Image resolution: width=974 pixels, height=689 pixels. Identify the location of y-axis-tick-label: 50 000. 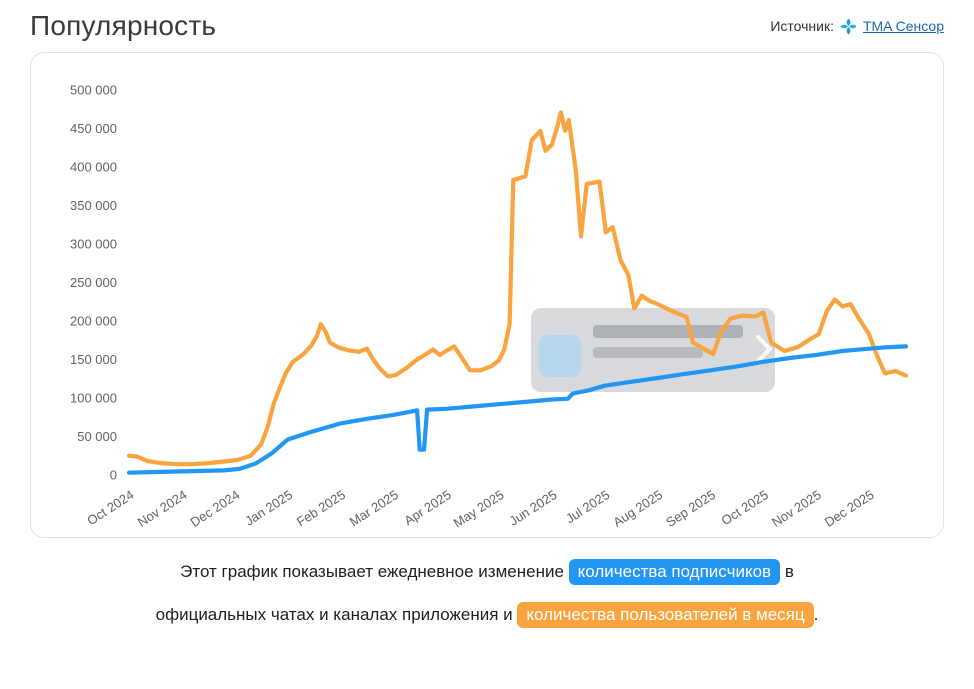
(97, 436).